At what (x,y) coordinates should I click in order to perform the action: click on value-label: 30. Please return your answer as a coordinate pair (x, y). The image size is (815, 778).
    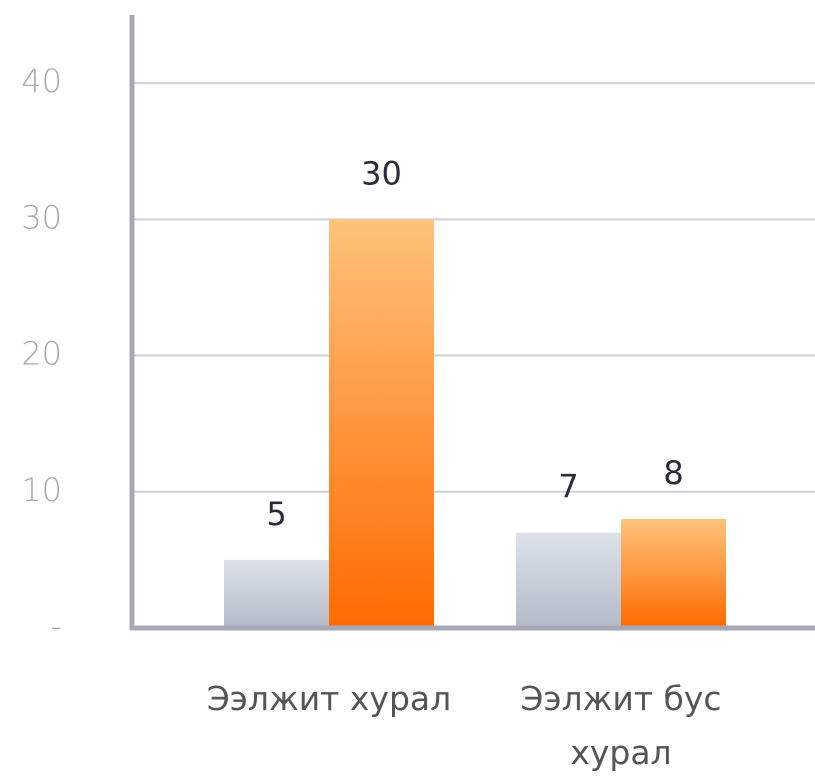
    Looking at the image, I should click on (381, 173).